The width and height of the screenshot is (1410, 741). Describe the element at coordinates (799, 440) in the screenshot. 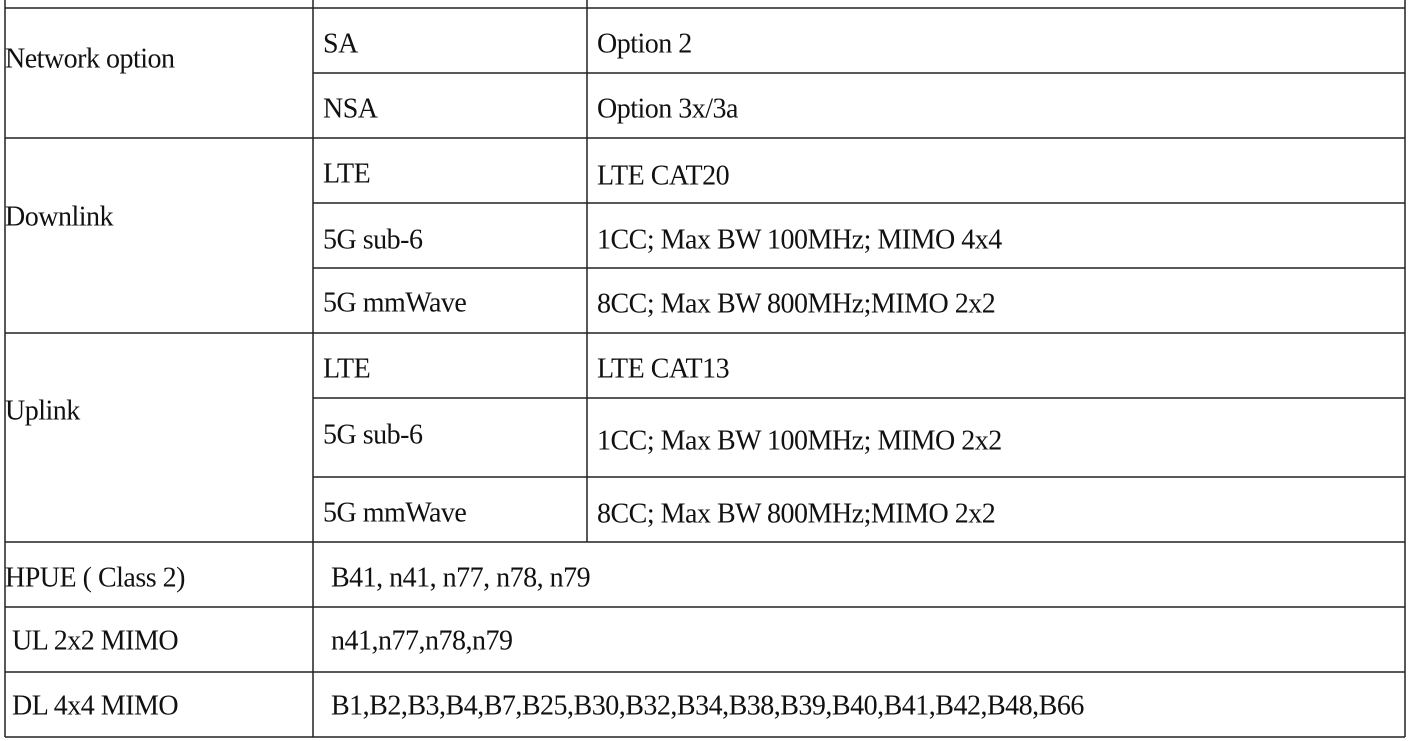

I see `cell: 1CC; Max BW 100MHz; MIMO 2x2` at that location.